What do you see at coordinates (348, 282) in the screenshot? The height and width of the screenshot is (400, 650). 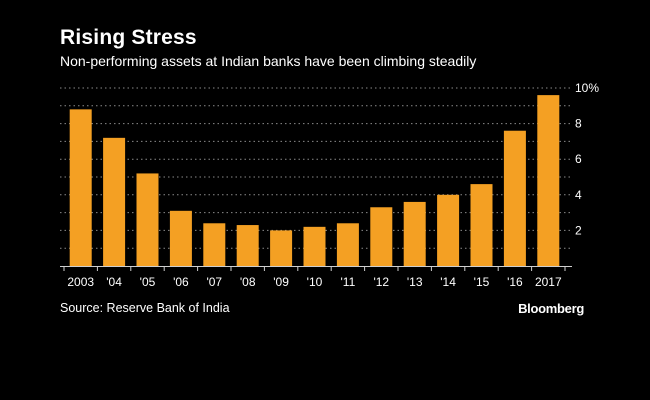 I see `x-tick-label: '11` at bounding box center [348, 282].